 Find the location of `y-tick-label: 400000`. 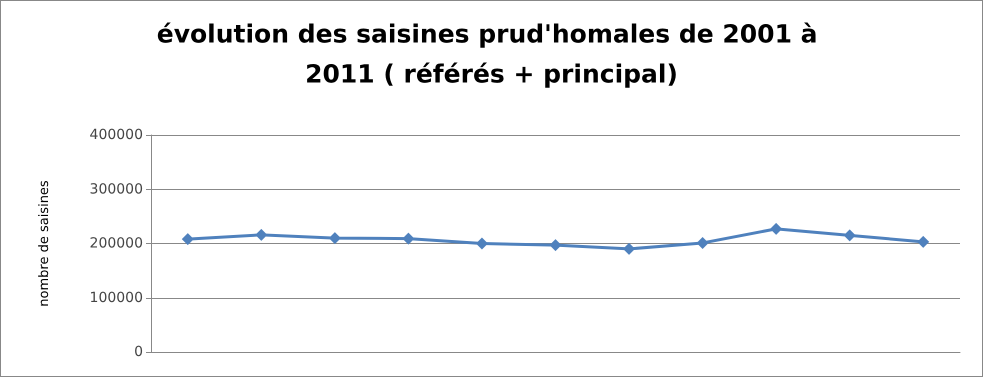

y-tick-label: 400000 is located at coordinates (116, 135).